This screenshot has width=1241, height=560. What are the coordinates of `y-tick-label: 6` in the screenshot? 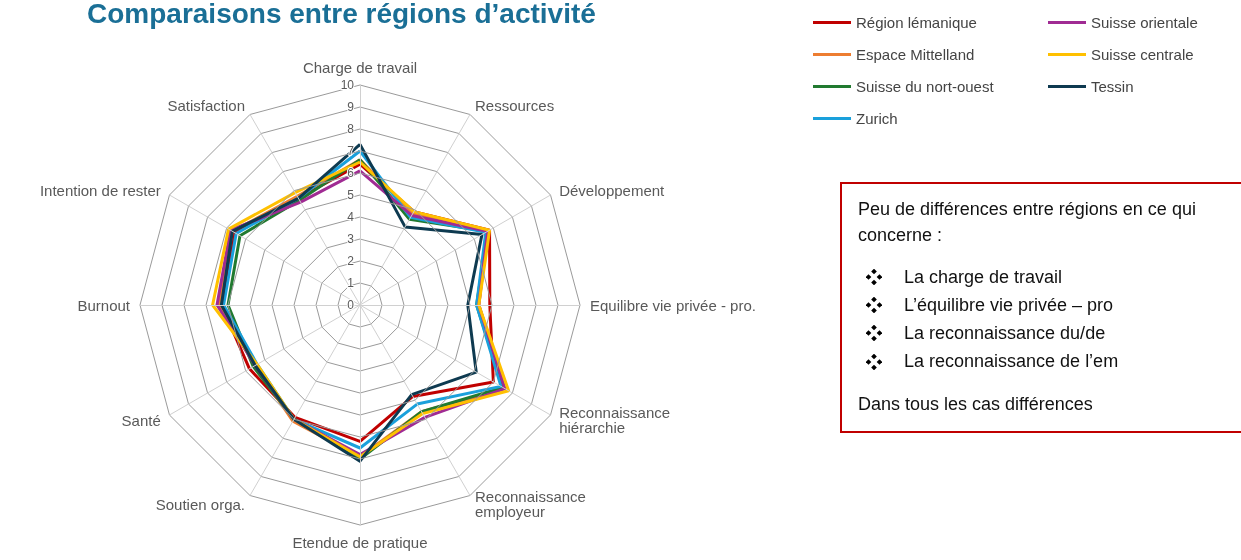 It's located at (351, 173).